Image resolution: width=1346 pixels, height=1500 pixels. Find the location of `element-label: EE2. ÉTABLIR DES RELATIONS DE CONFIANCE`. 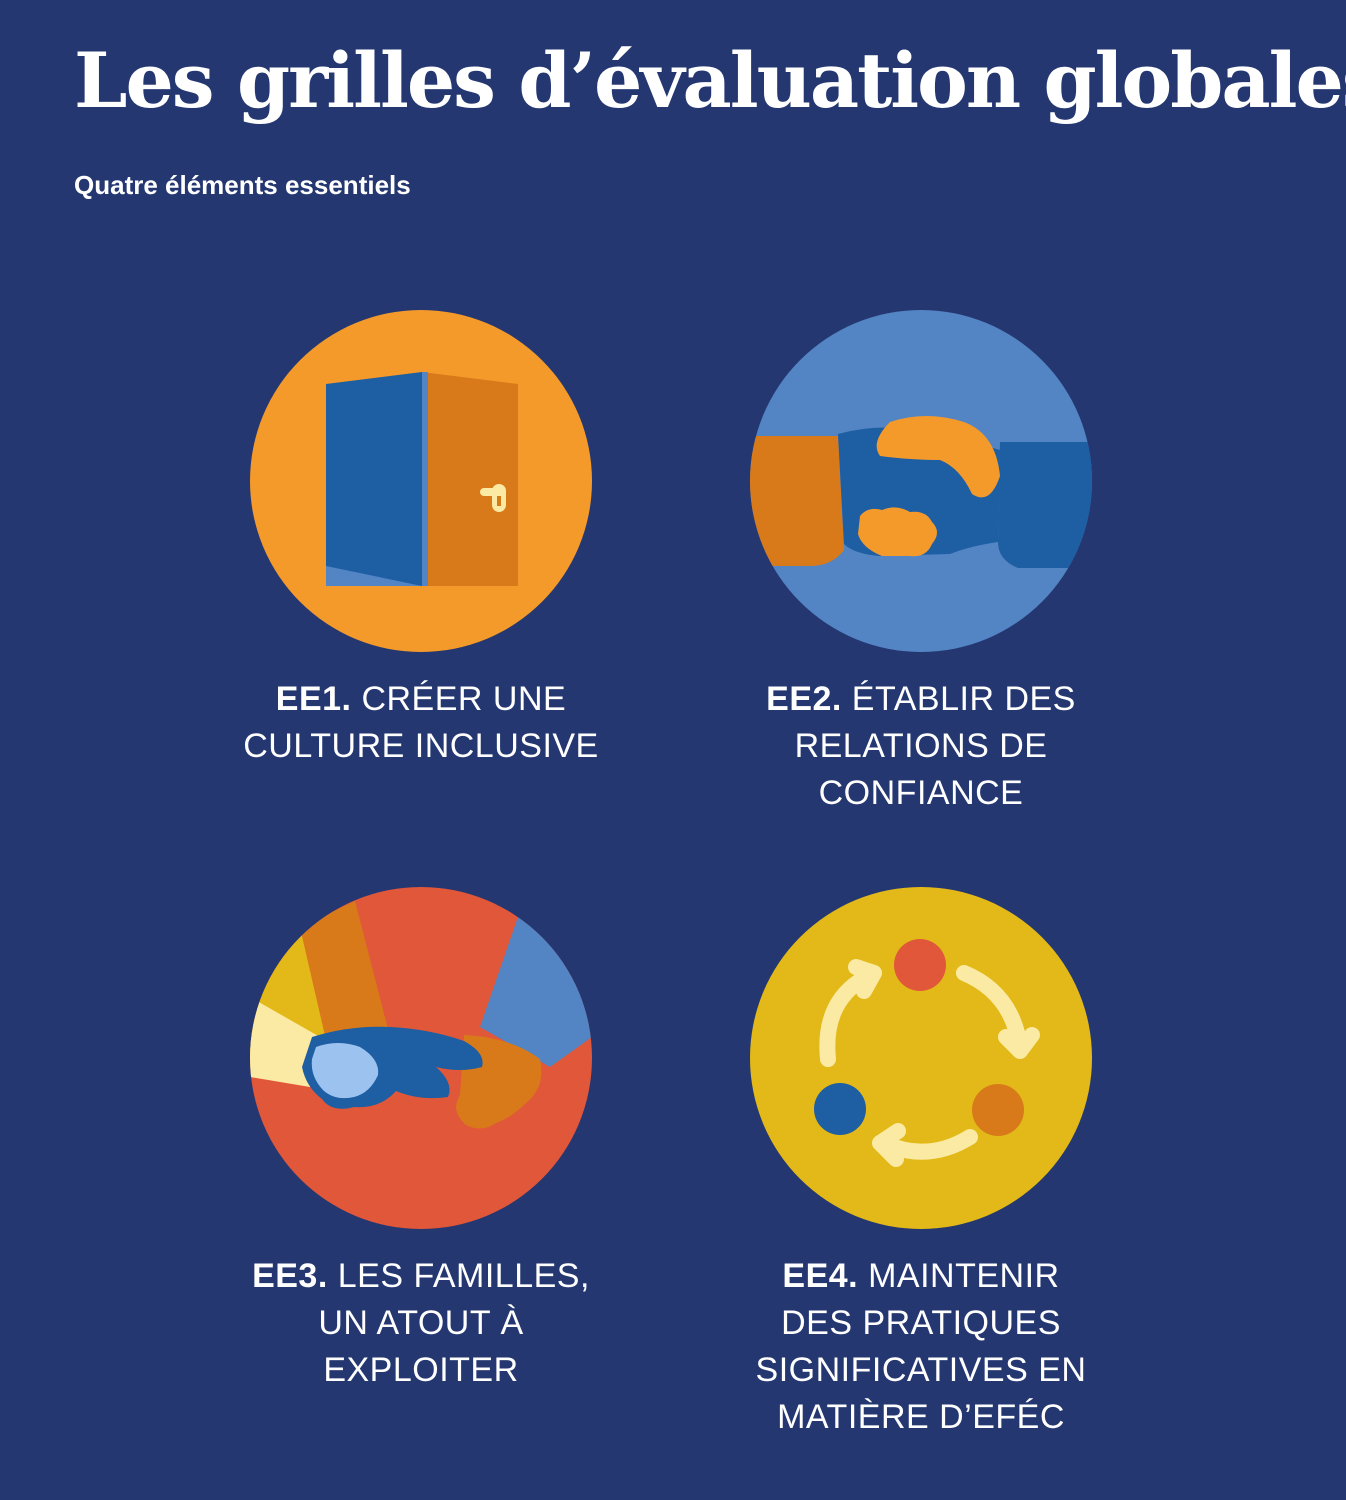

element-label: EE2. ÉTABLIR DES RELATIONS DE CONFIANCE is located at coordinates (921, 746).